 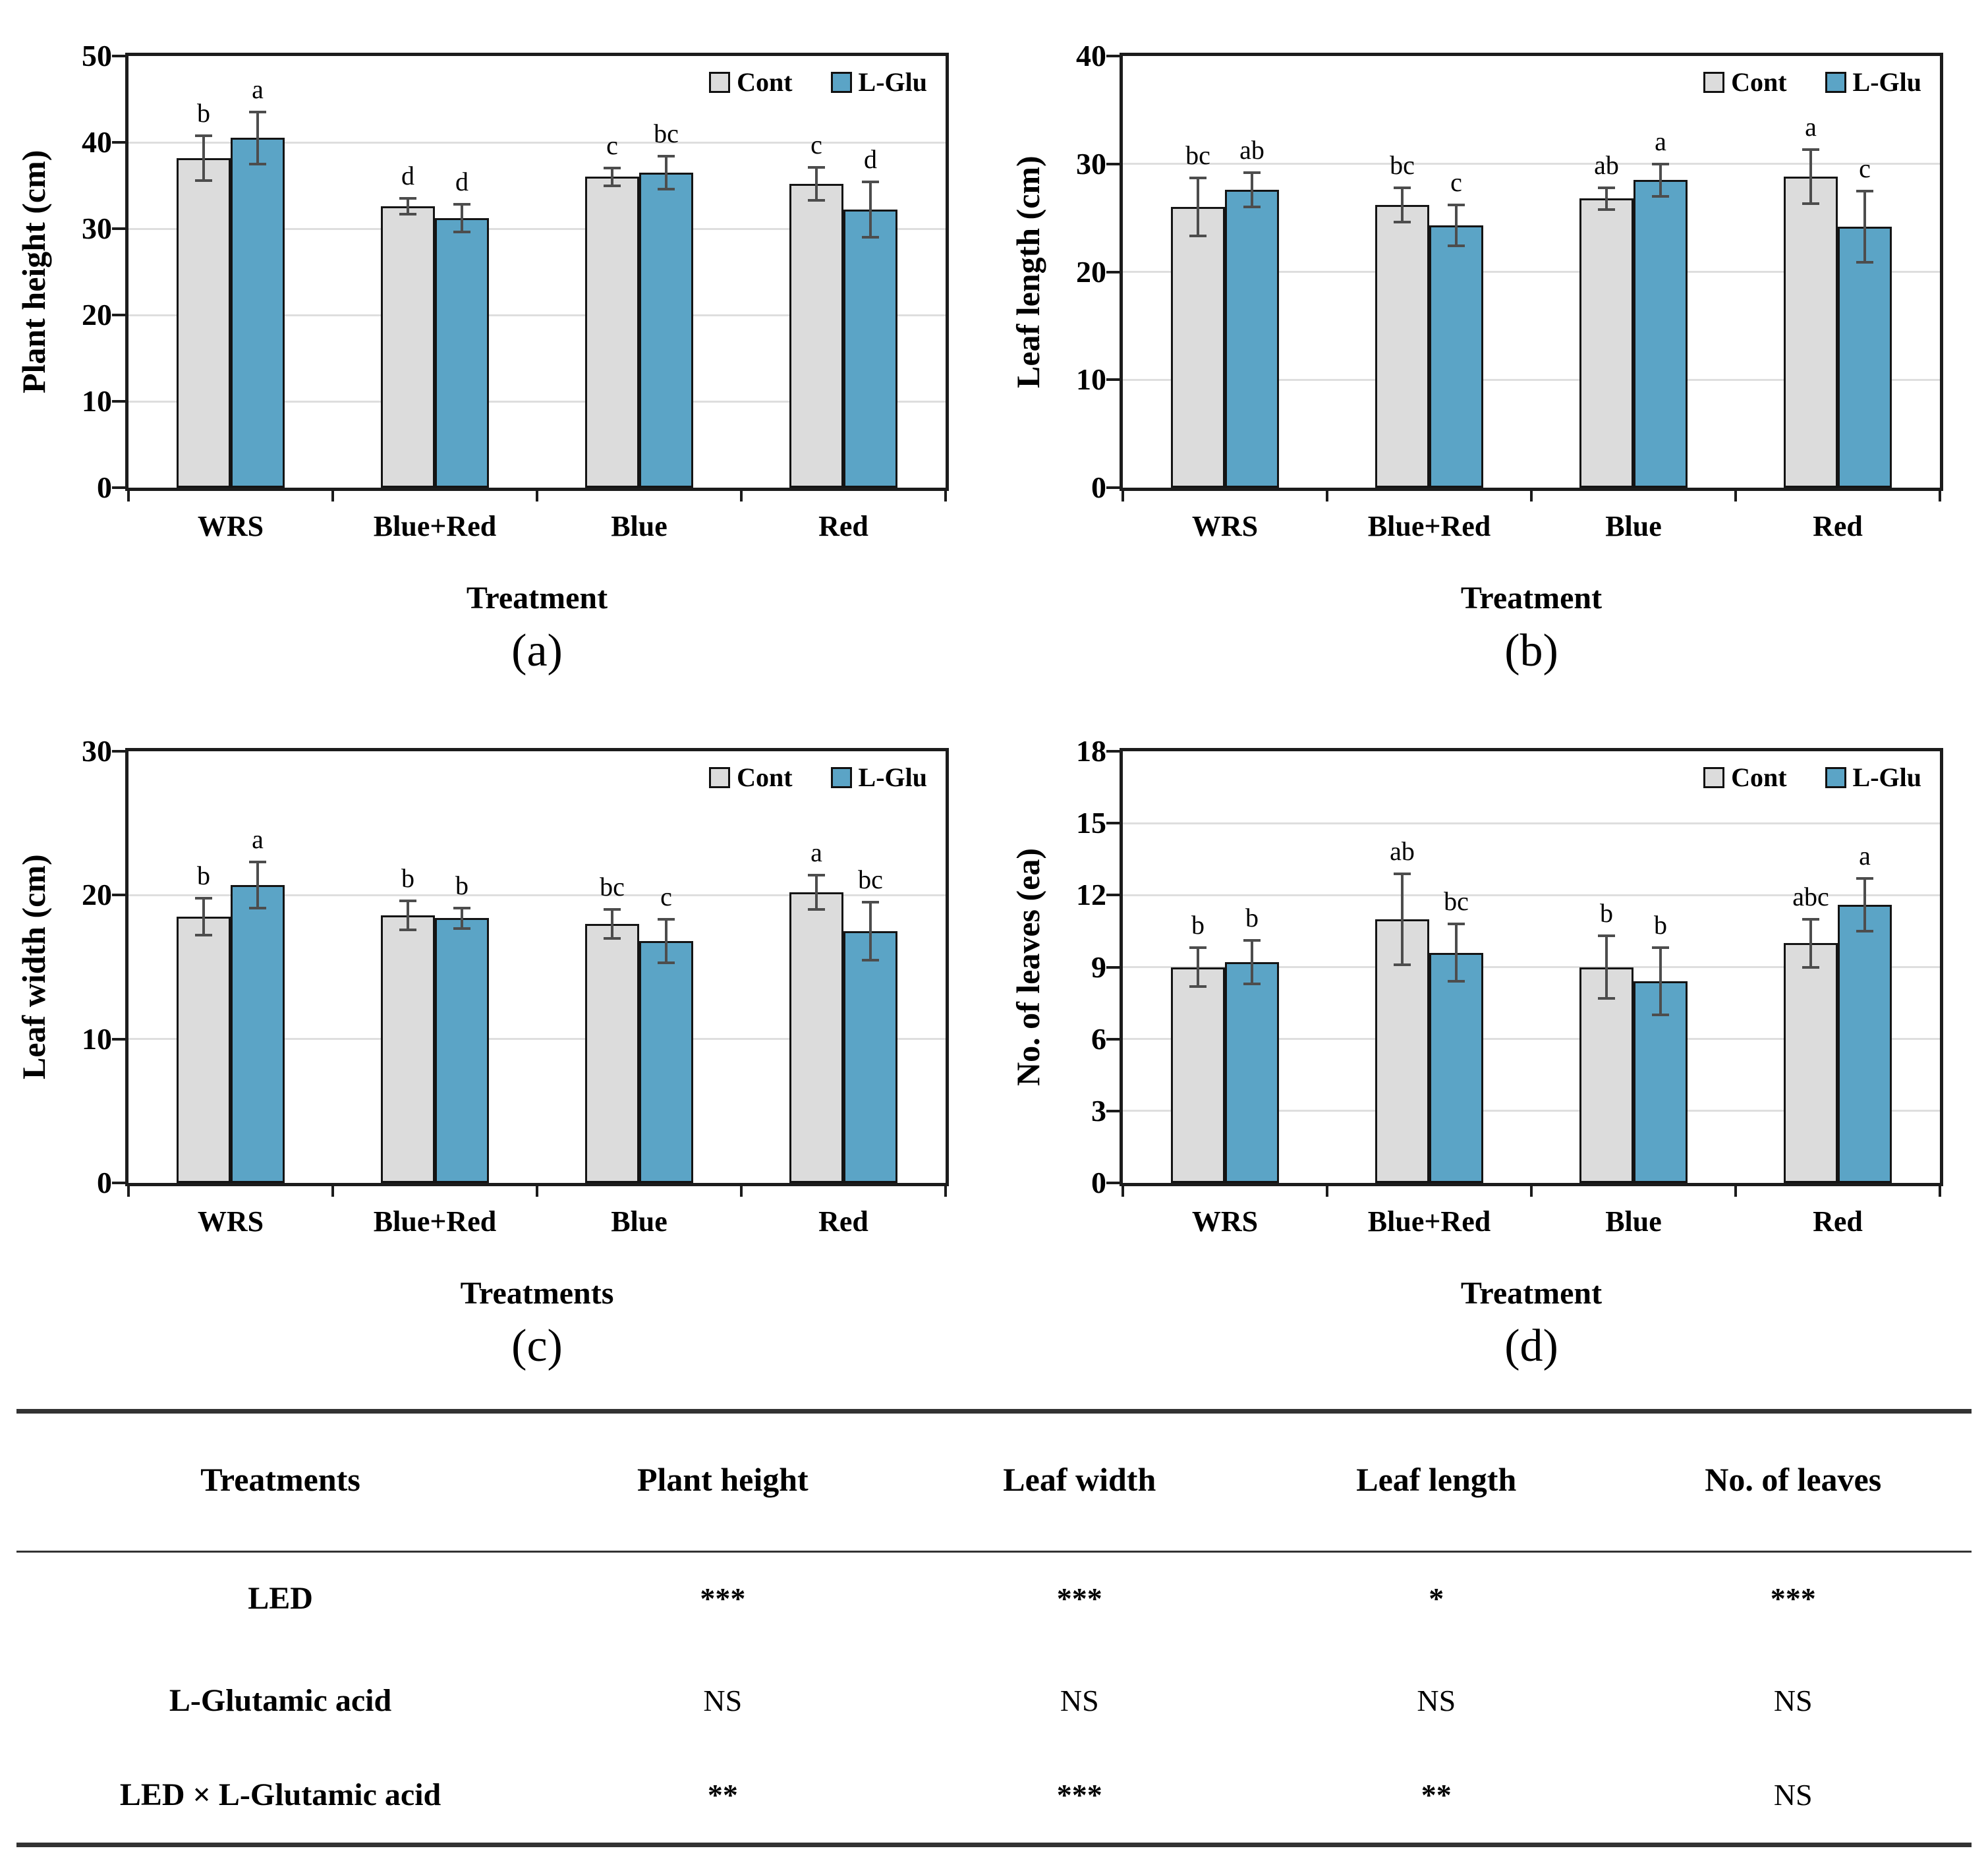 What do you see at coordinates (1606, 165) in the screenshot?
I see `sig-letter: ab` at bounding box center [1606, 165].